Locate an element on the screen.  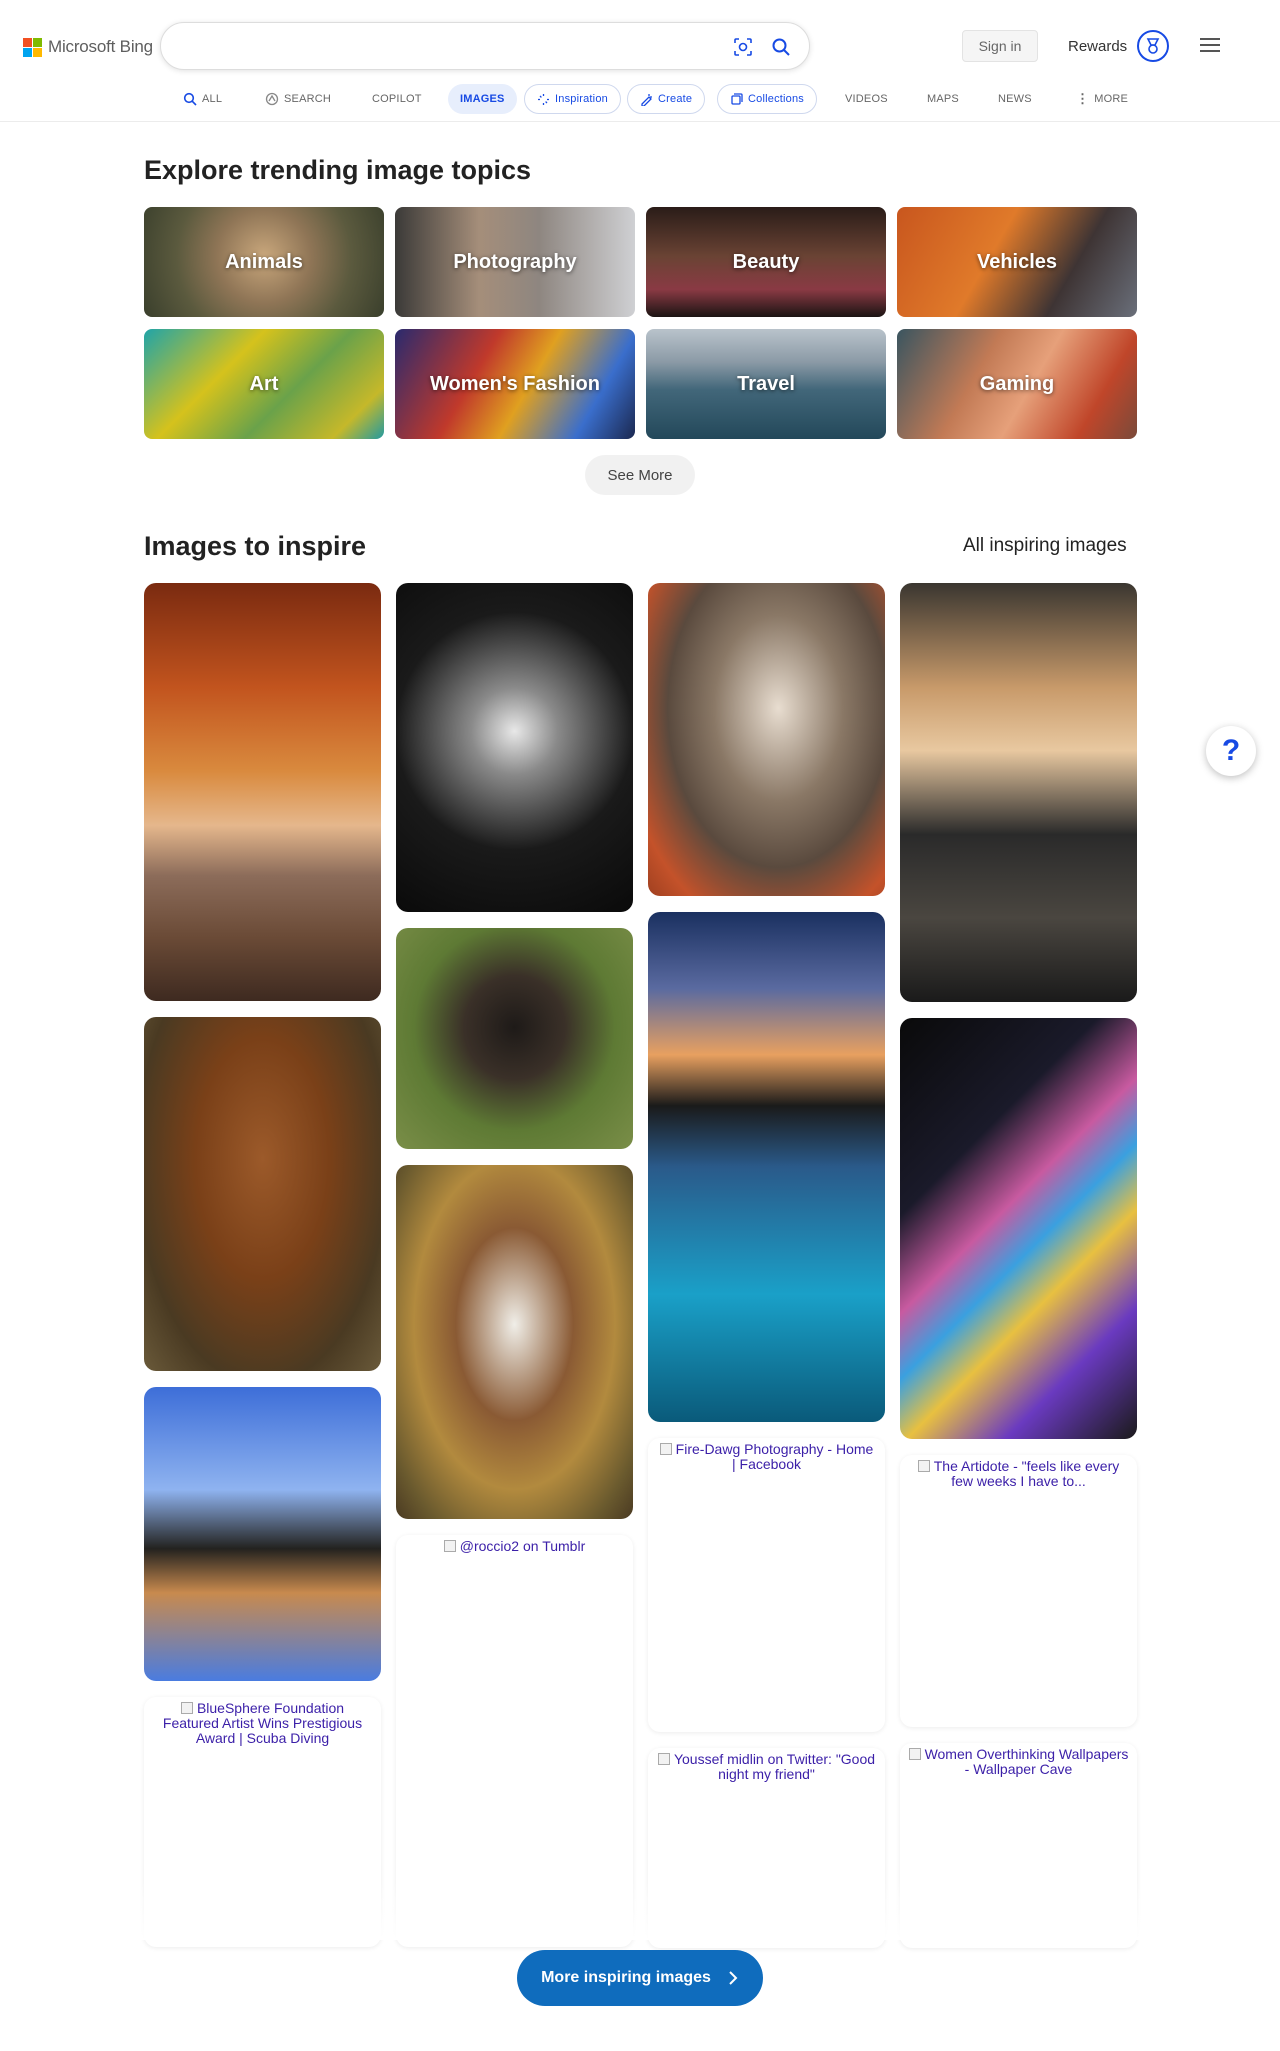
image-card-space-ballerina is located at coordinates (514, 747).